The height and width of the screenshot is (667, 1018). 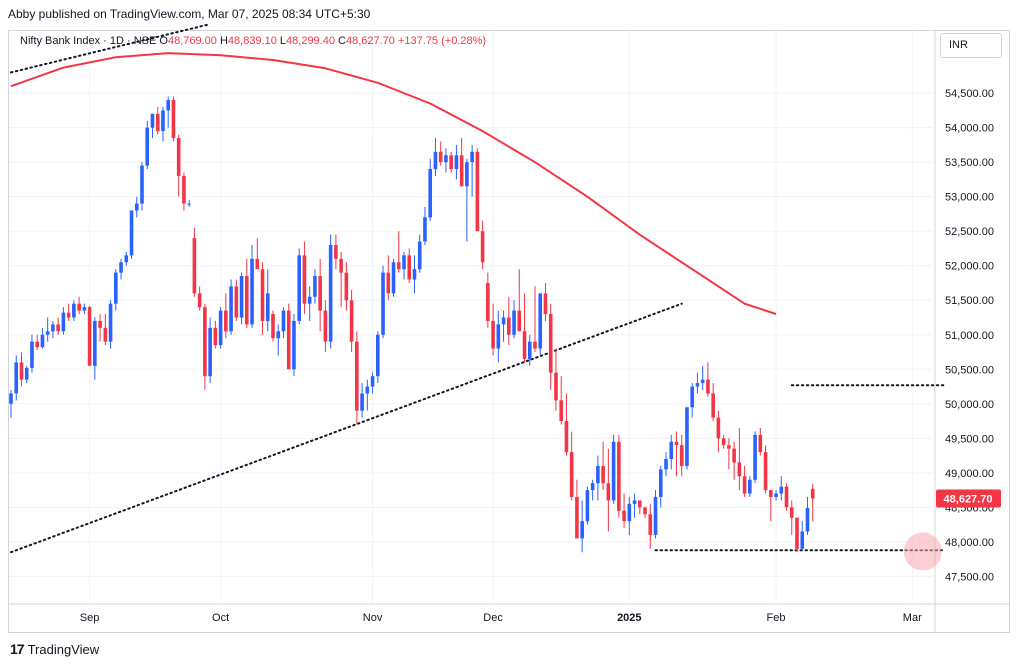 I want to click on y-tick-label: 50,500.00, so click(x=969, y=370).